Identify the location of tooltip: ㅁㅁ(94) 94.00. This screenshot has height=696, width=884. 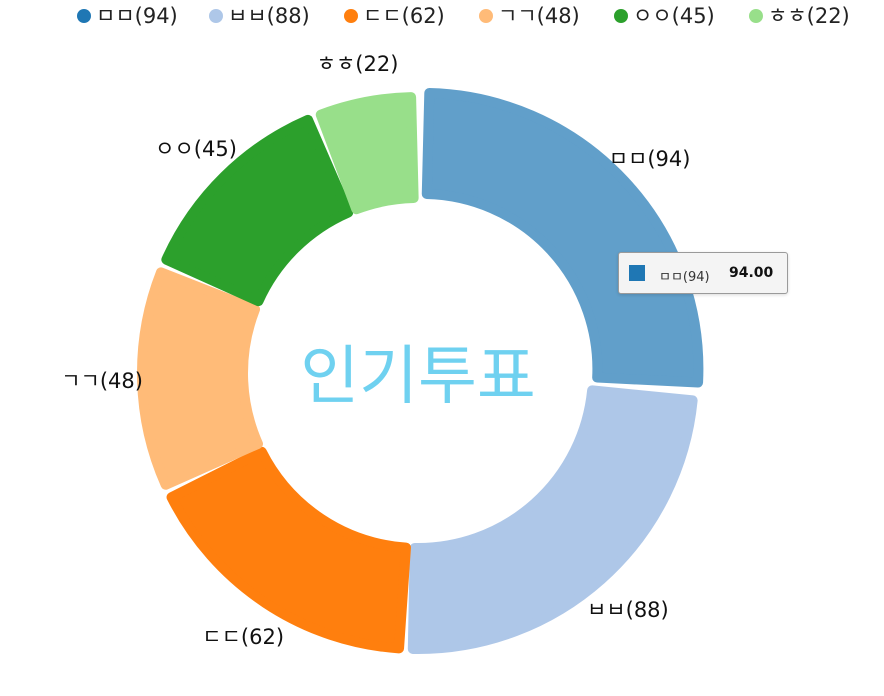
(703, 273).